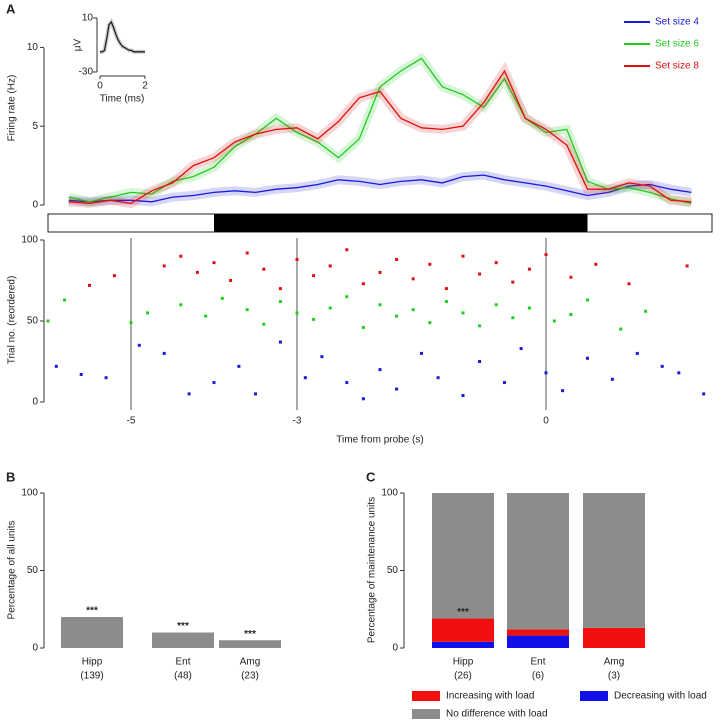 This screenshot has width=722, height=722. I want to click on legend-label: Set size 6, so click(677, 44).